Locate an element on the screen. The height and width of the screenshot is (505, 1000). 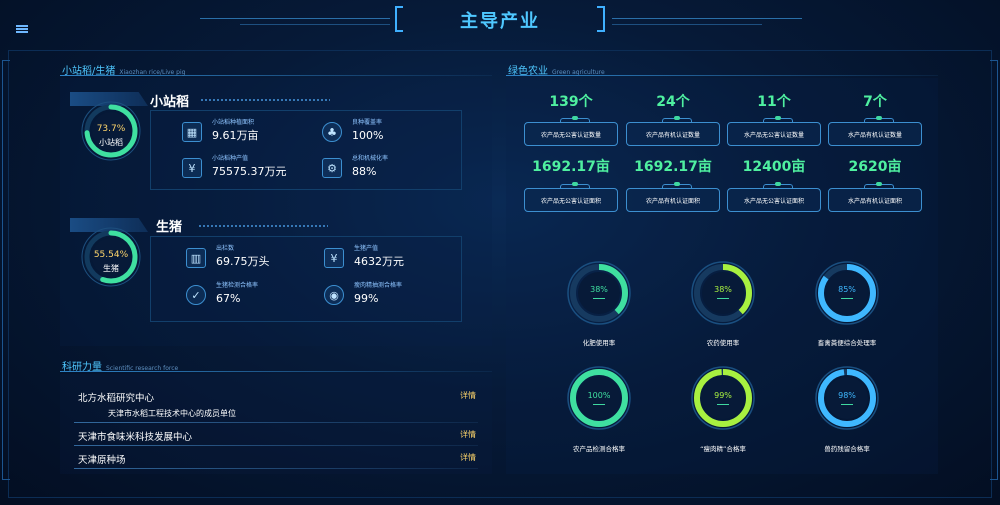
stat-value: 100% is located at coordinates (368, 135).